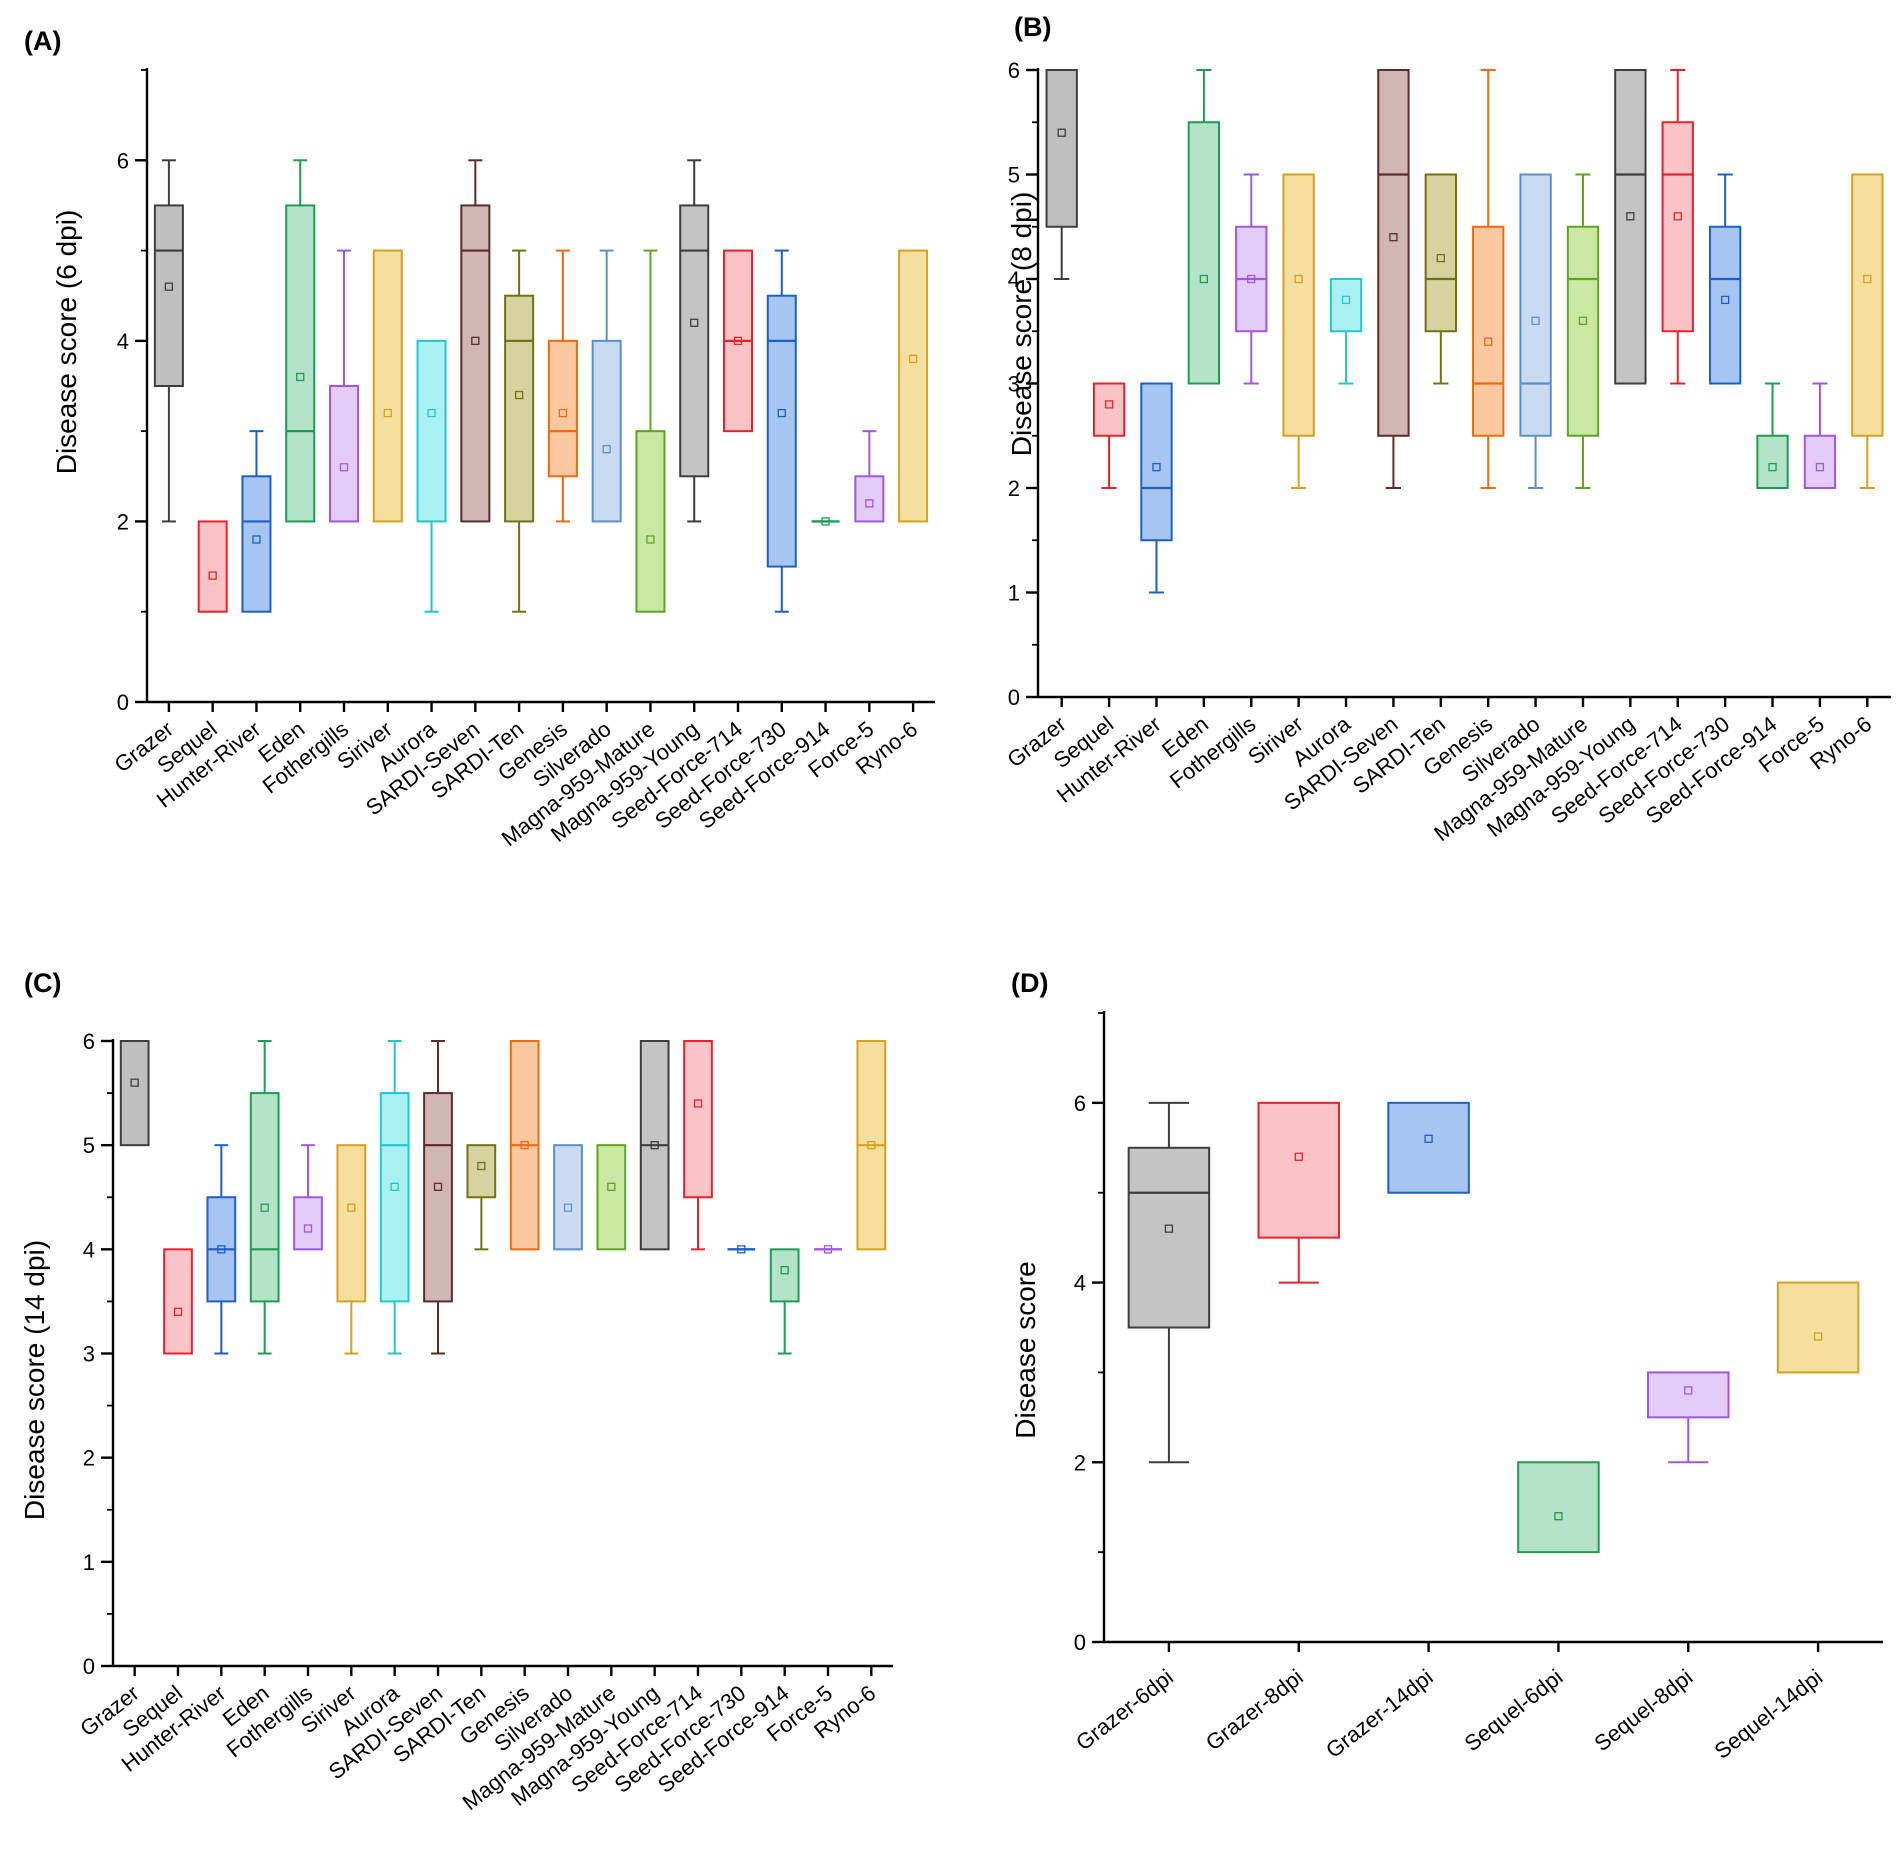  What do you see at coordinates (1080, 1462) in the screenshot?
I see `y-tick-label: 2` at bounding box center [1080, 1462].